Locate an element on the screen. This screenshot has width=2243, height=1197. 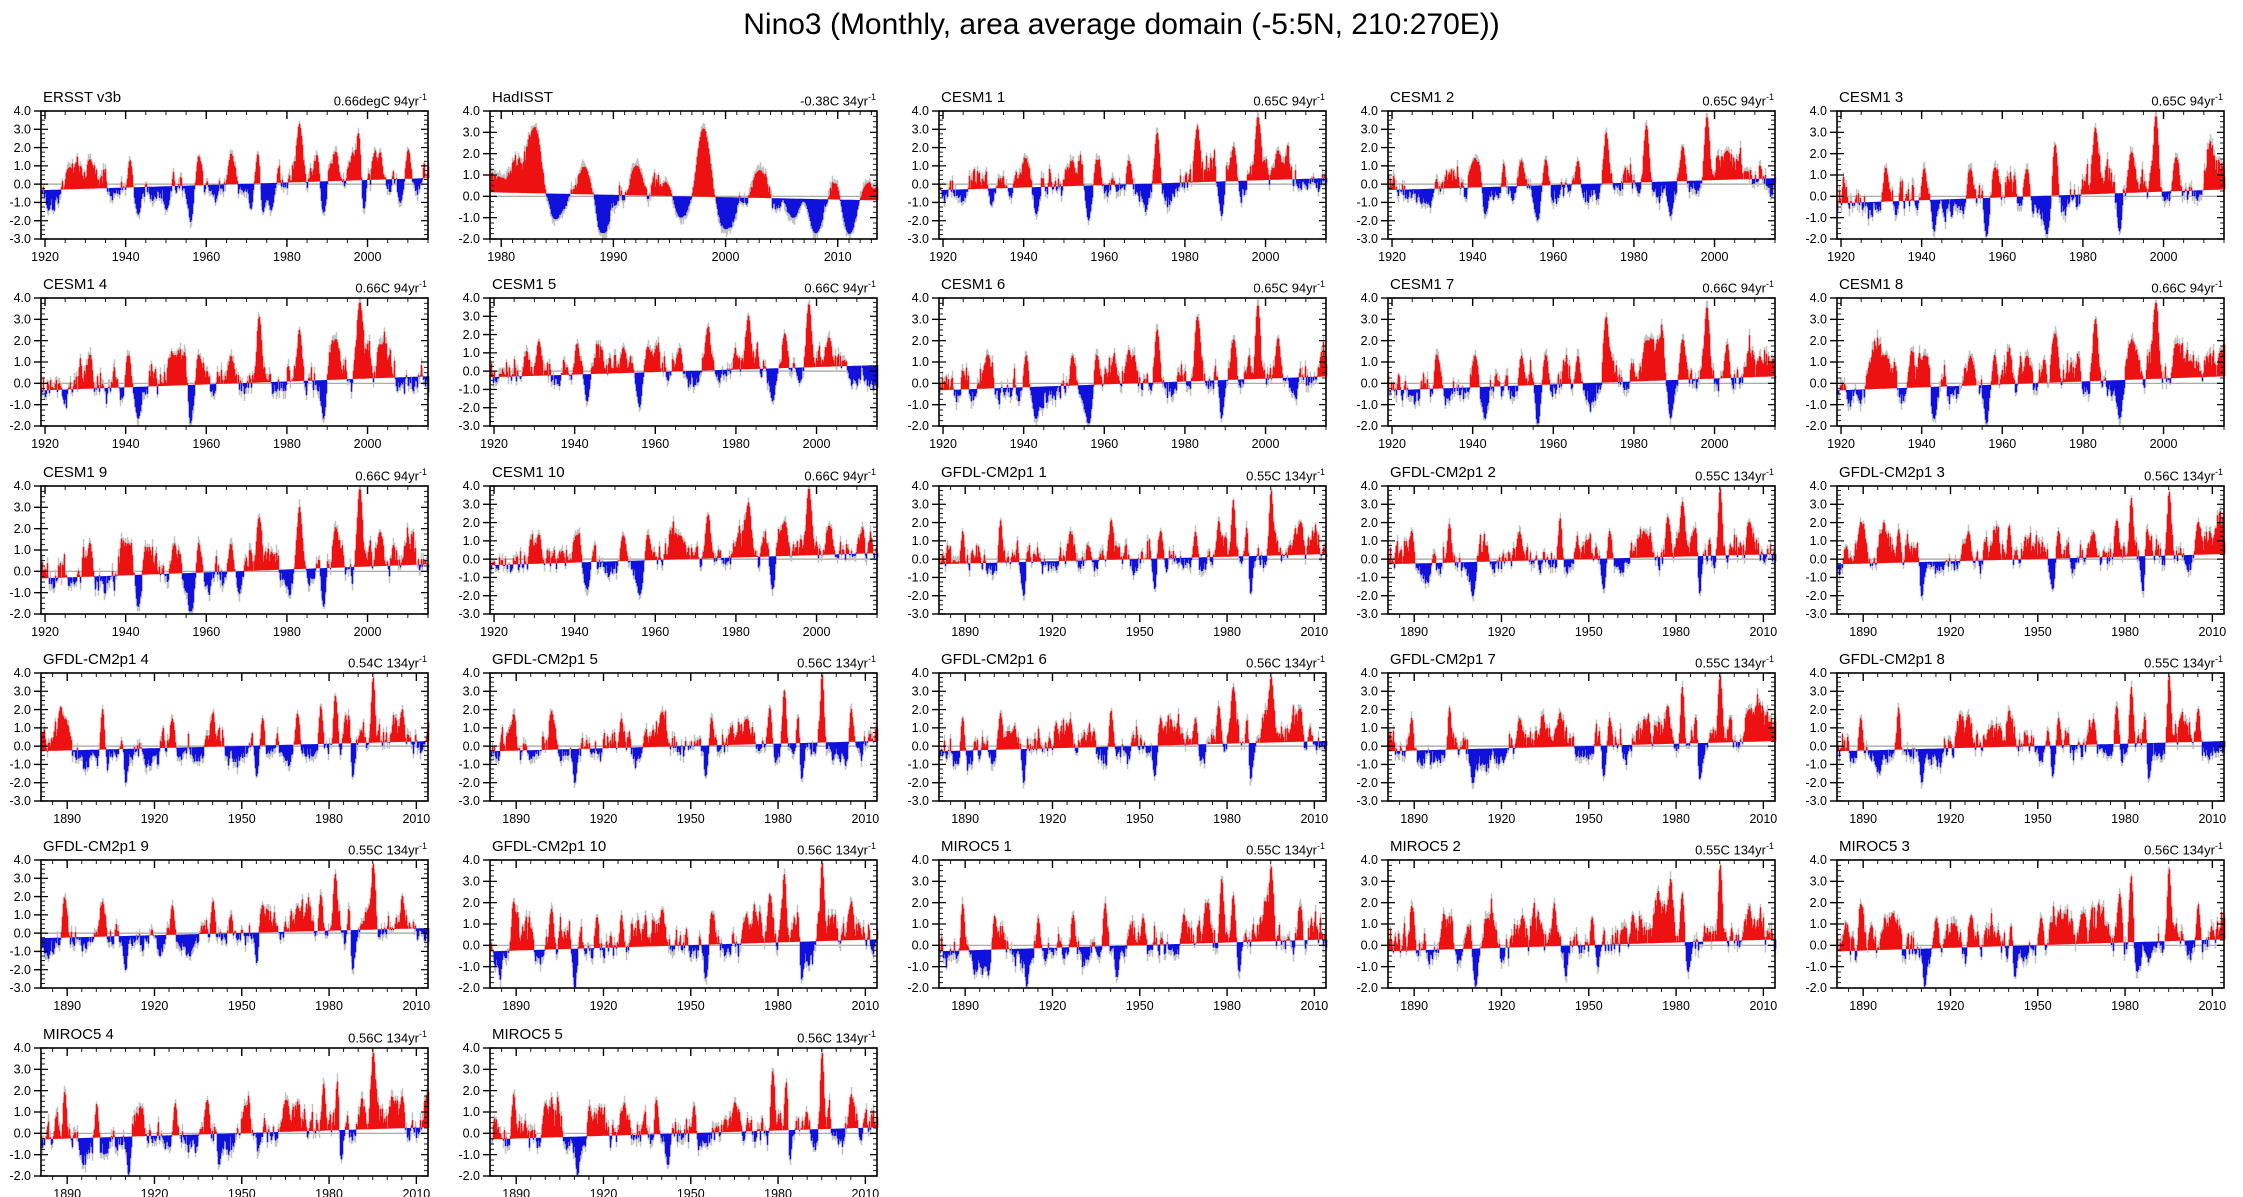
panel-title: GFDL-CM2p1 6 is located at coordinates (994, 659).